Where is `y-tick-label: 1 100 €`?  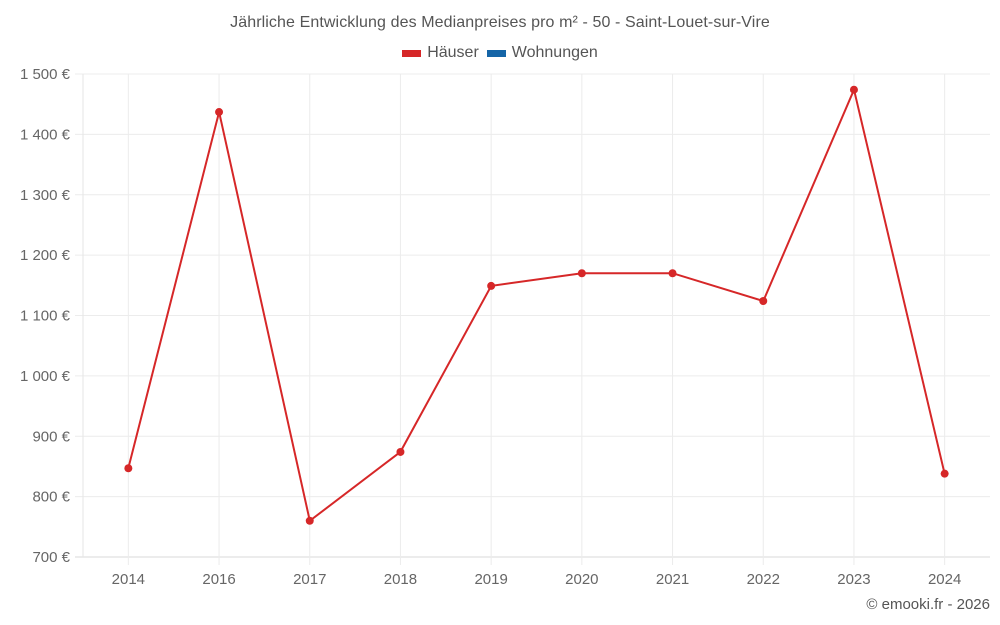
y-tick-label: 1 100 € is located at coordinates (45, 316).